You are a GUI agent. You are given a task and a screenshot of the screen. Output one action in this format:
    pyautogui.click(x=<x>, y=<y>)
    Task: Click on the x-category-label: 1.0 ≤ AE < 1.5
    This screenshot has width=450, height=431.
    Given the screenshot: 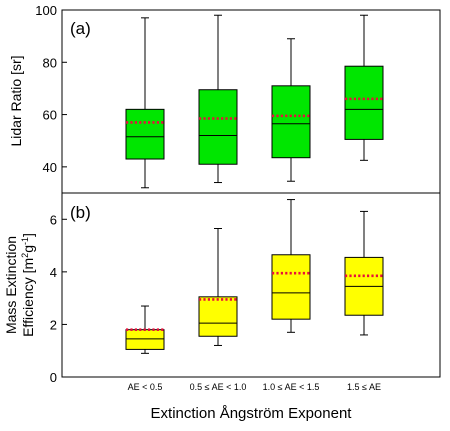 What is the action you would take?
    pyautogui.click(x=291, y=387)
    